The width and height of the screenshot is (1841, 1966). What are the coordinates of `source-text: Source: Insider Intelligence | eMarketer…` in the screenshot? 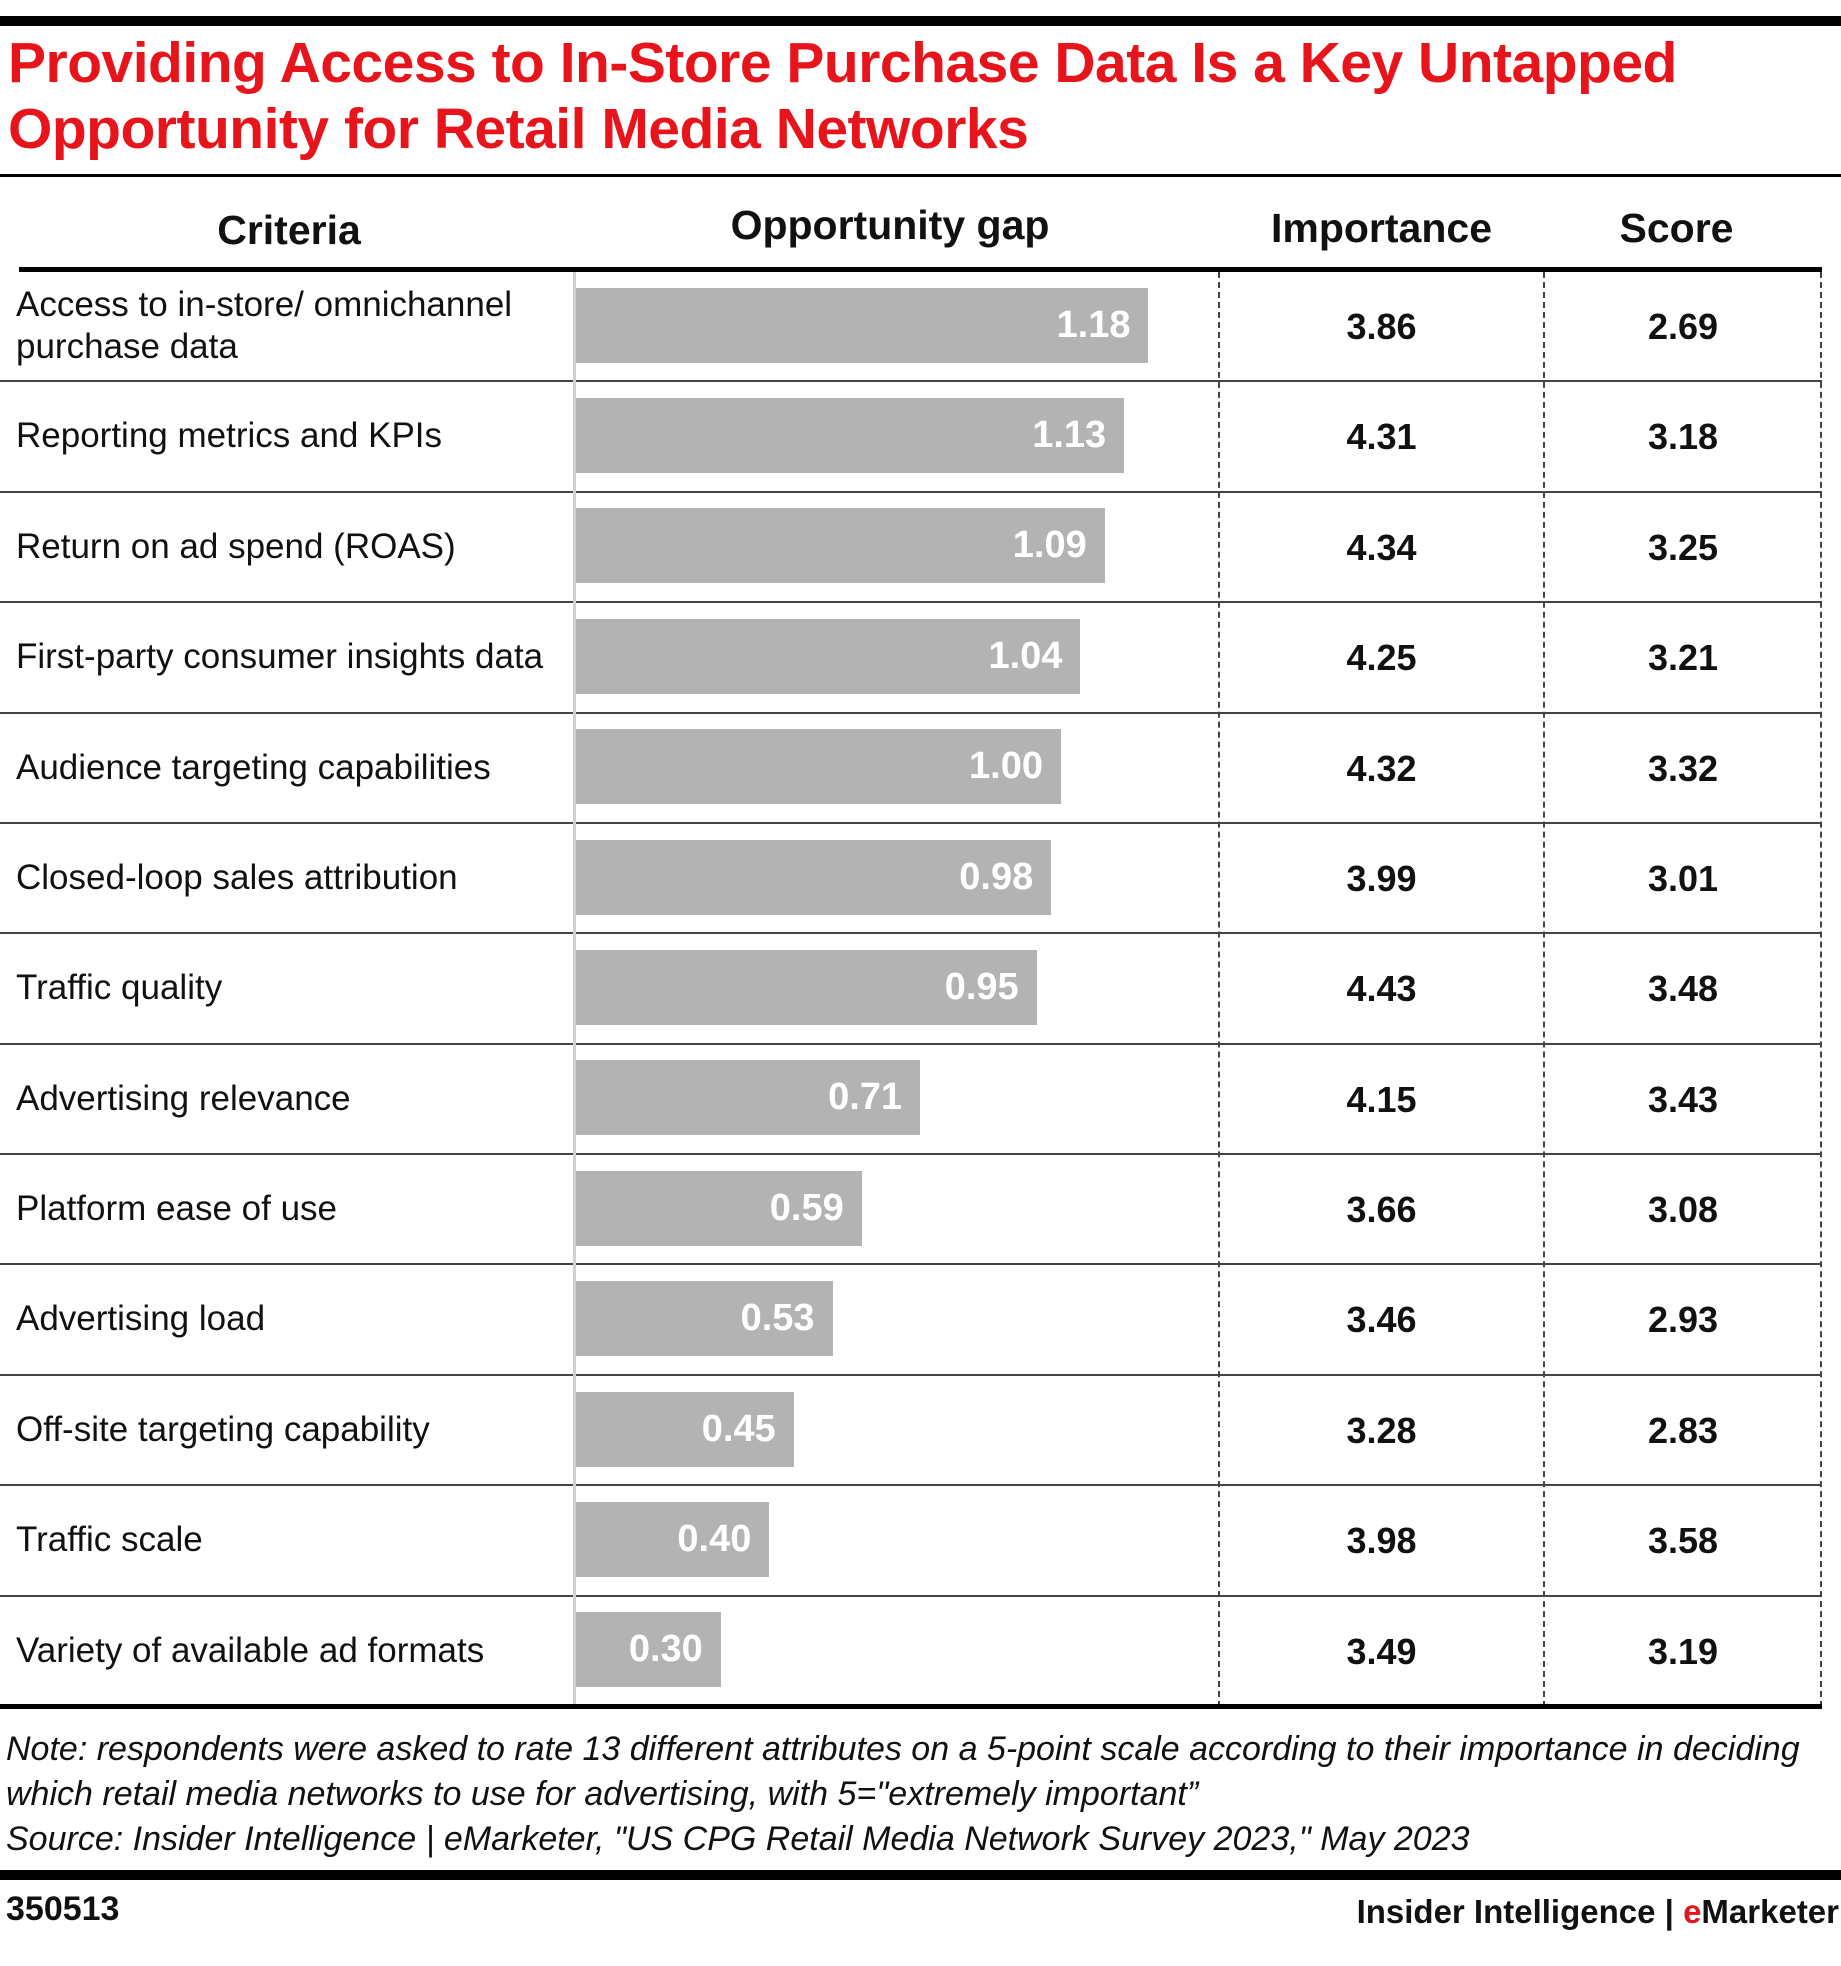 It's located at (738, 1839).